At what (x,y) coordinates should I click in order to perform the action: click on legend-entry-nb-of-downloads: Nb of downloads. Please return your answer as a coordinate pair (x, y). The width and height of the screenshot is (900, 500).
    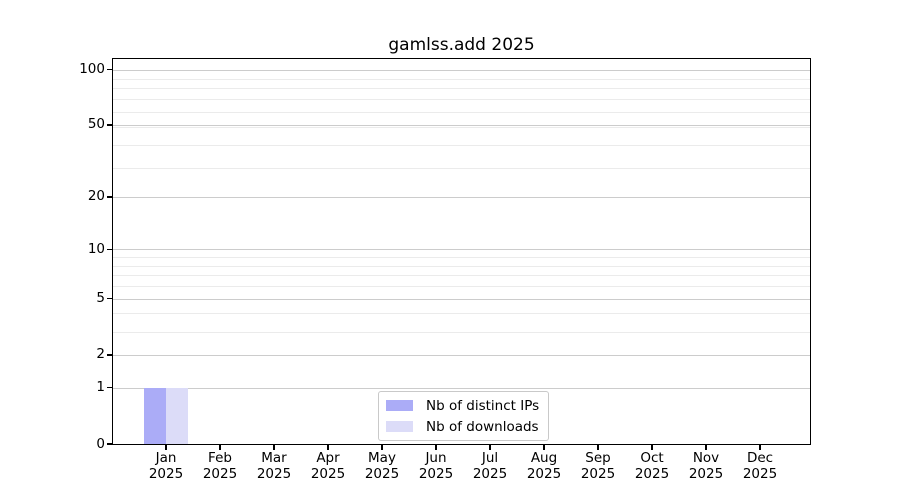
    Looking at the image, I should click on (462, 426).